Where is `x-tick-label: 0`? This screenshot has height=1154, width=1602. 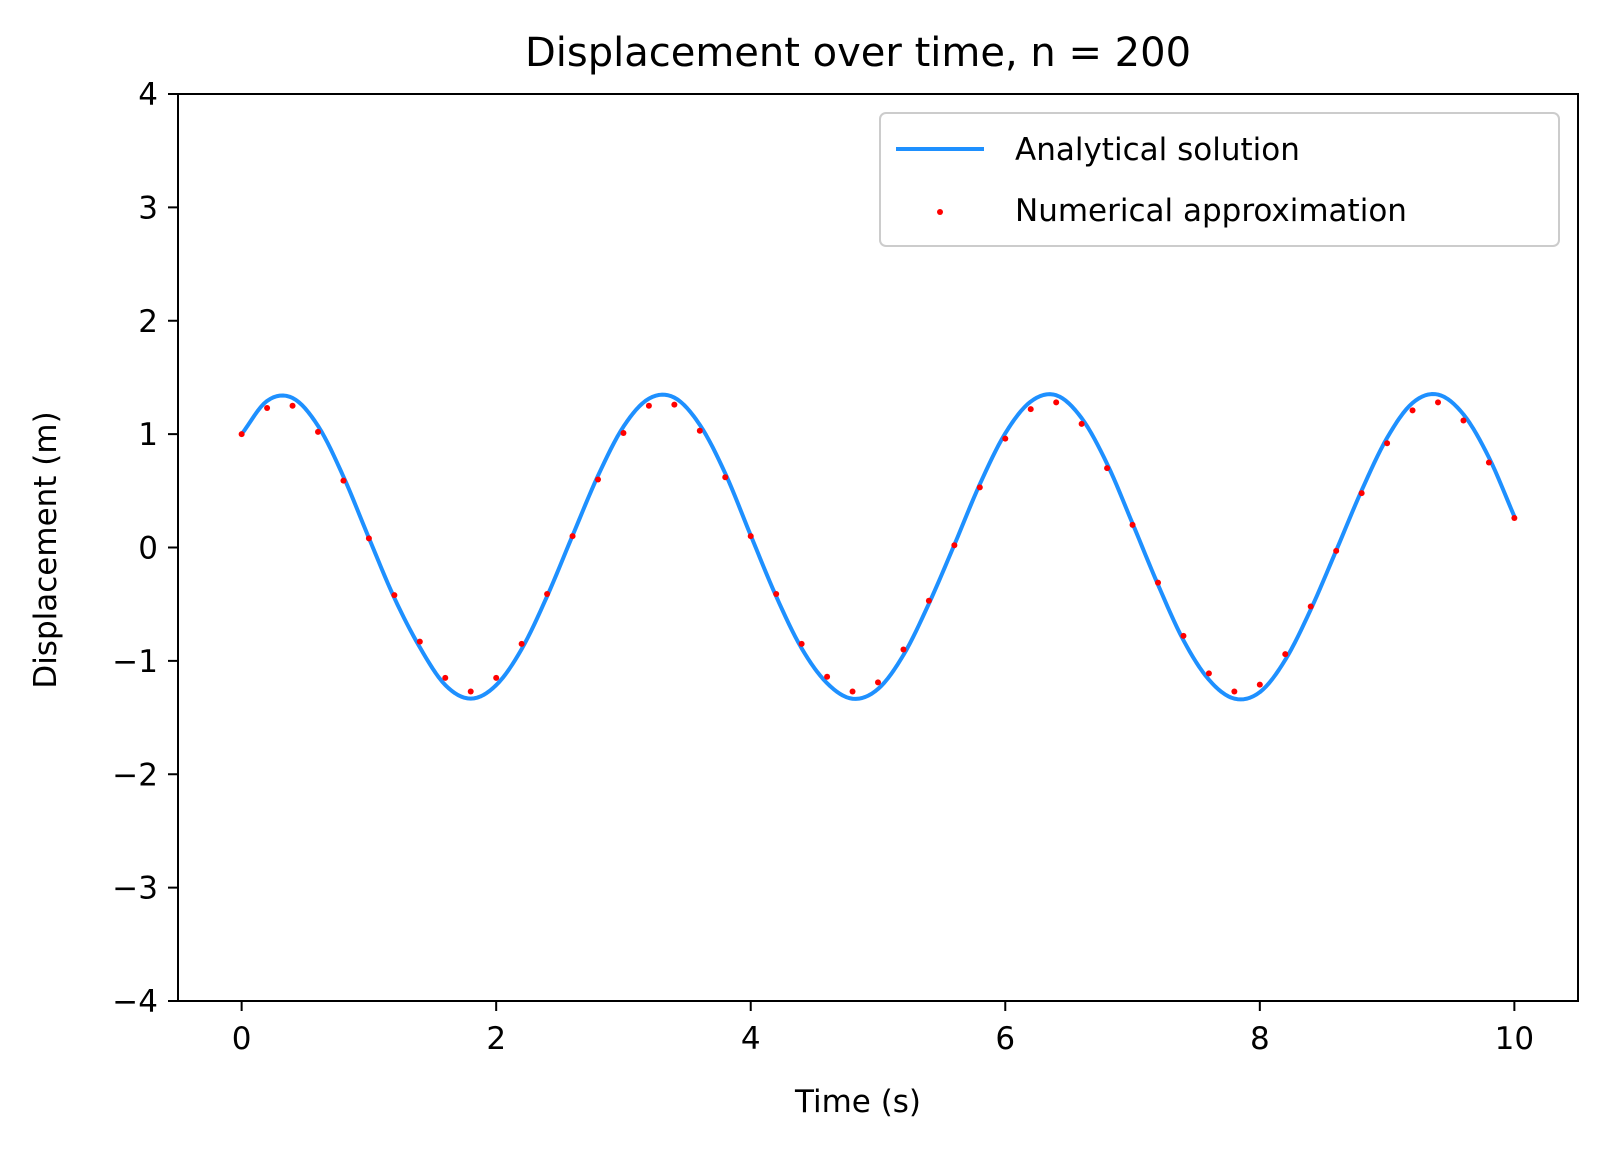 x-tick-label: 0 is located at coordinates (242, 1039).